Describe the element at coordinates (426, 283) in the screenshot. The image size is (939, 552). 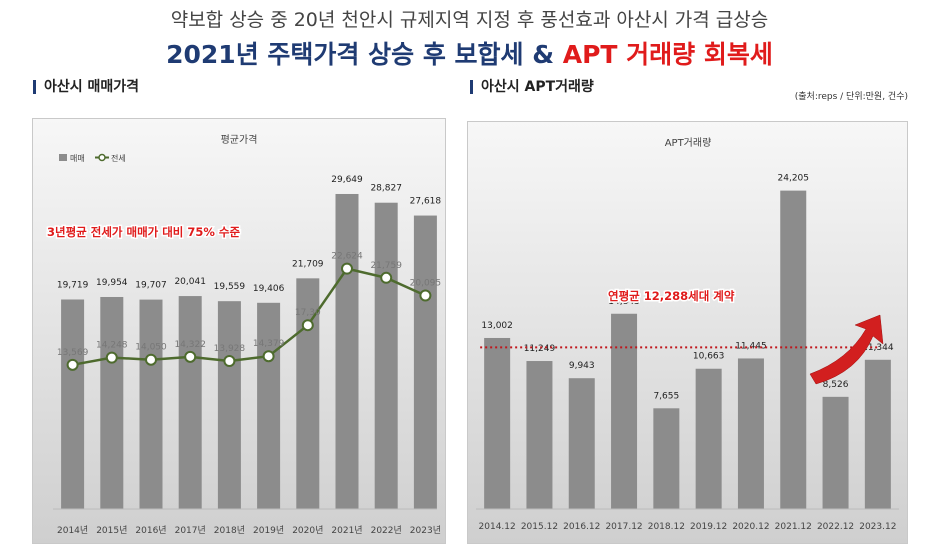
I see `jeonse-data-label: 20,095` at that location.